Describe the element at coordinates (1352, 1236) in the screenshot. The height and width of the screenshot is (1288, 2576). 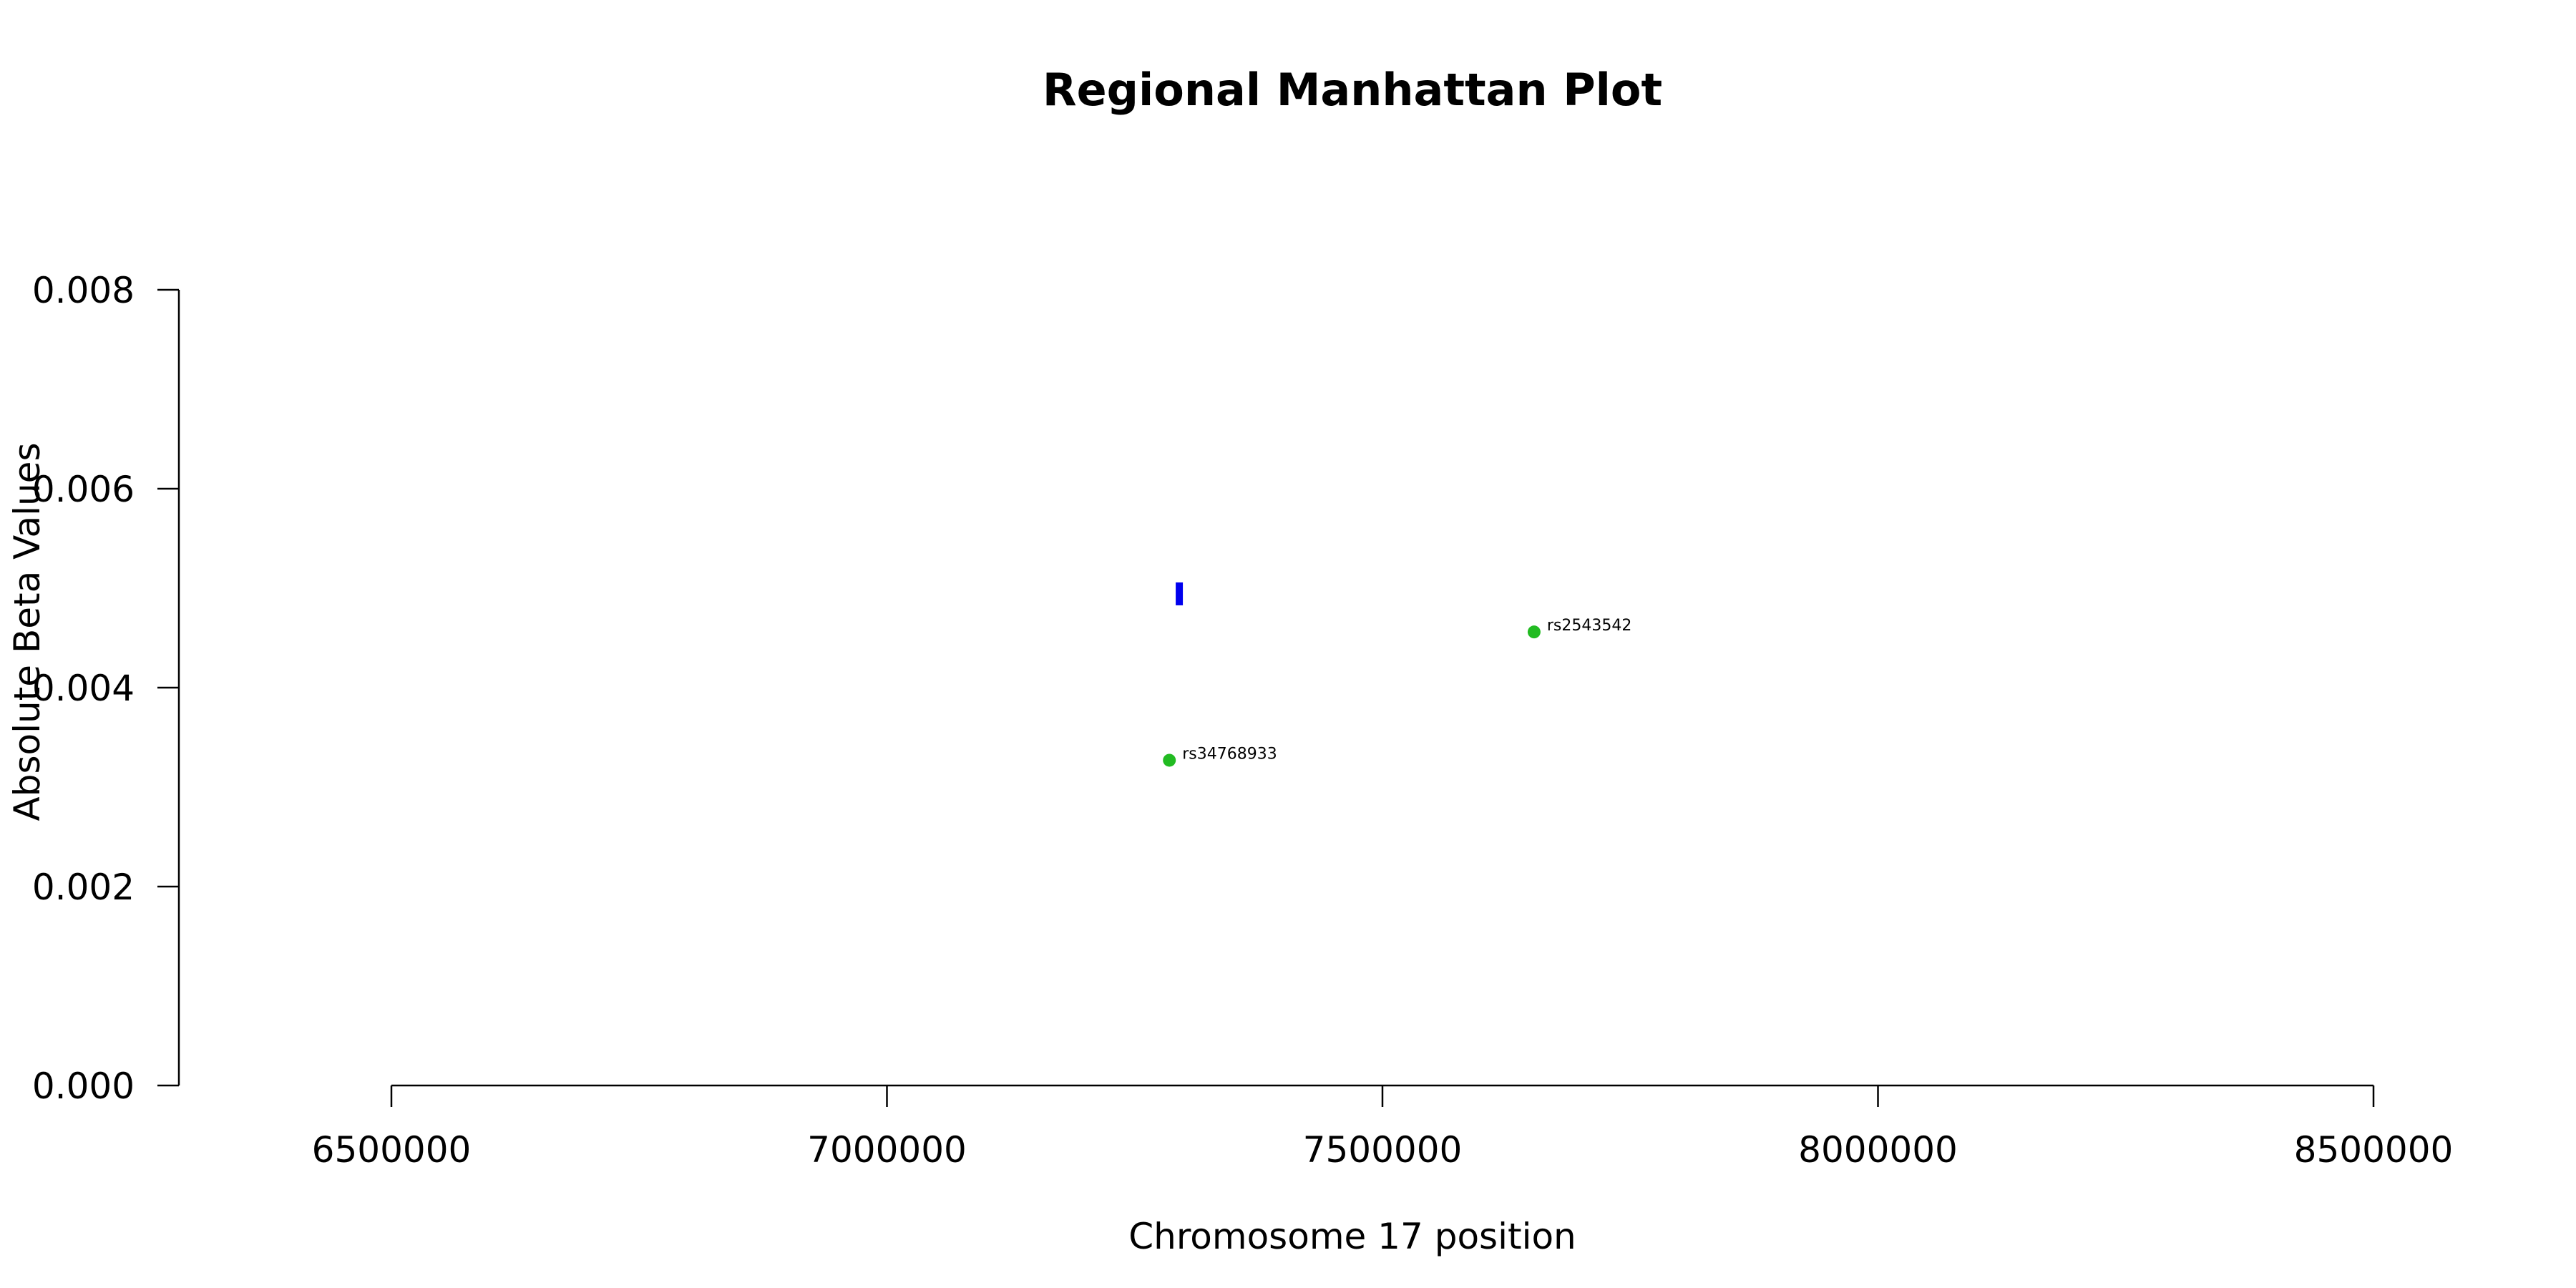
I see `x-axis-label: Chromosome 17 position` at that location.